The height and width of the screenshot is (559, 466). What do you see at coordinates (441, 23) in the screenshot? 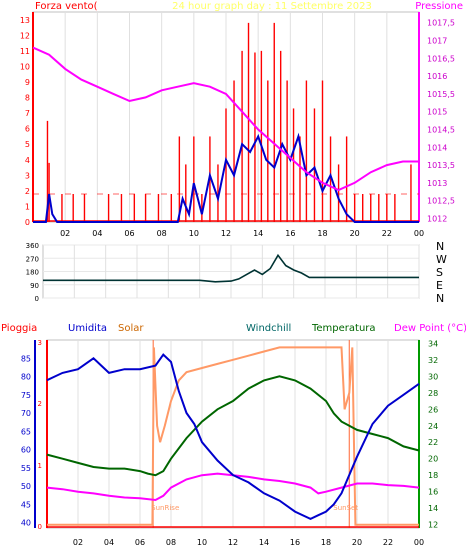
I see `pressure-right-tick: 1017,5` at bounding box center [441, 23].